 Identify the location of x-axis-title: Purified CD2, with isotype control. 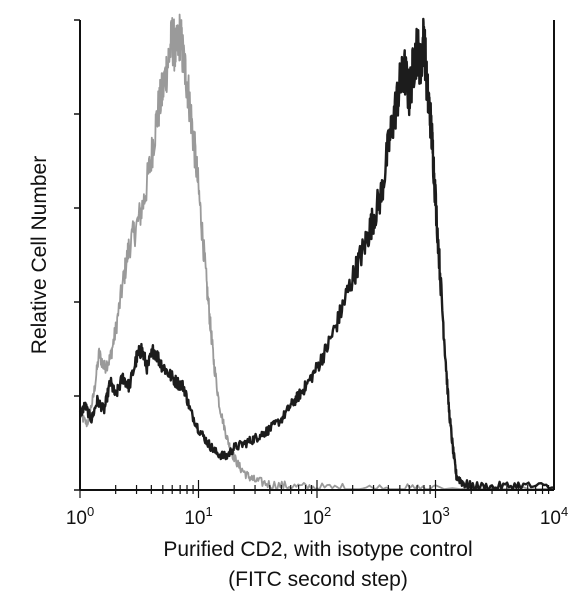
(317, 549).